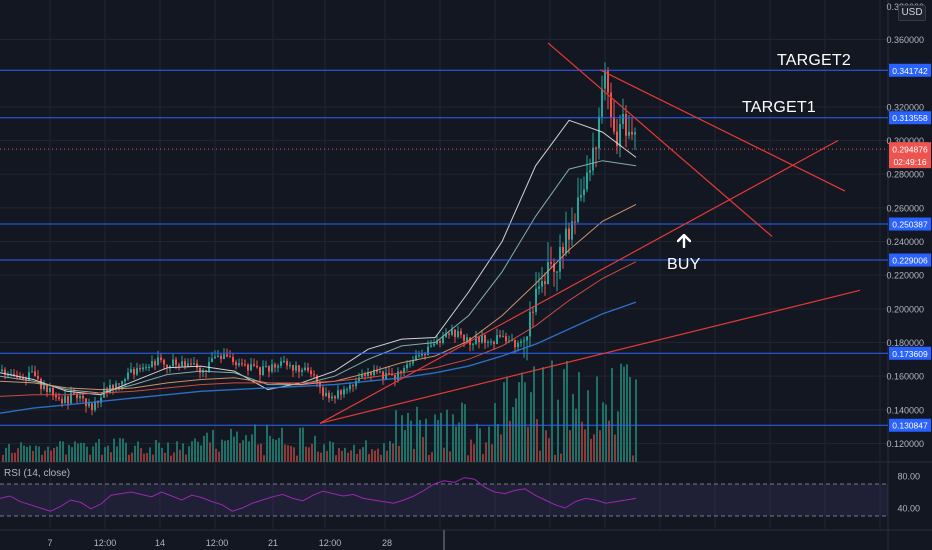 This screenshot has height=550, width=932. Describe the element at coordinates (905, 377) in the screenshot. I see `price-tick-label: 0.160000` at that location.